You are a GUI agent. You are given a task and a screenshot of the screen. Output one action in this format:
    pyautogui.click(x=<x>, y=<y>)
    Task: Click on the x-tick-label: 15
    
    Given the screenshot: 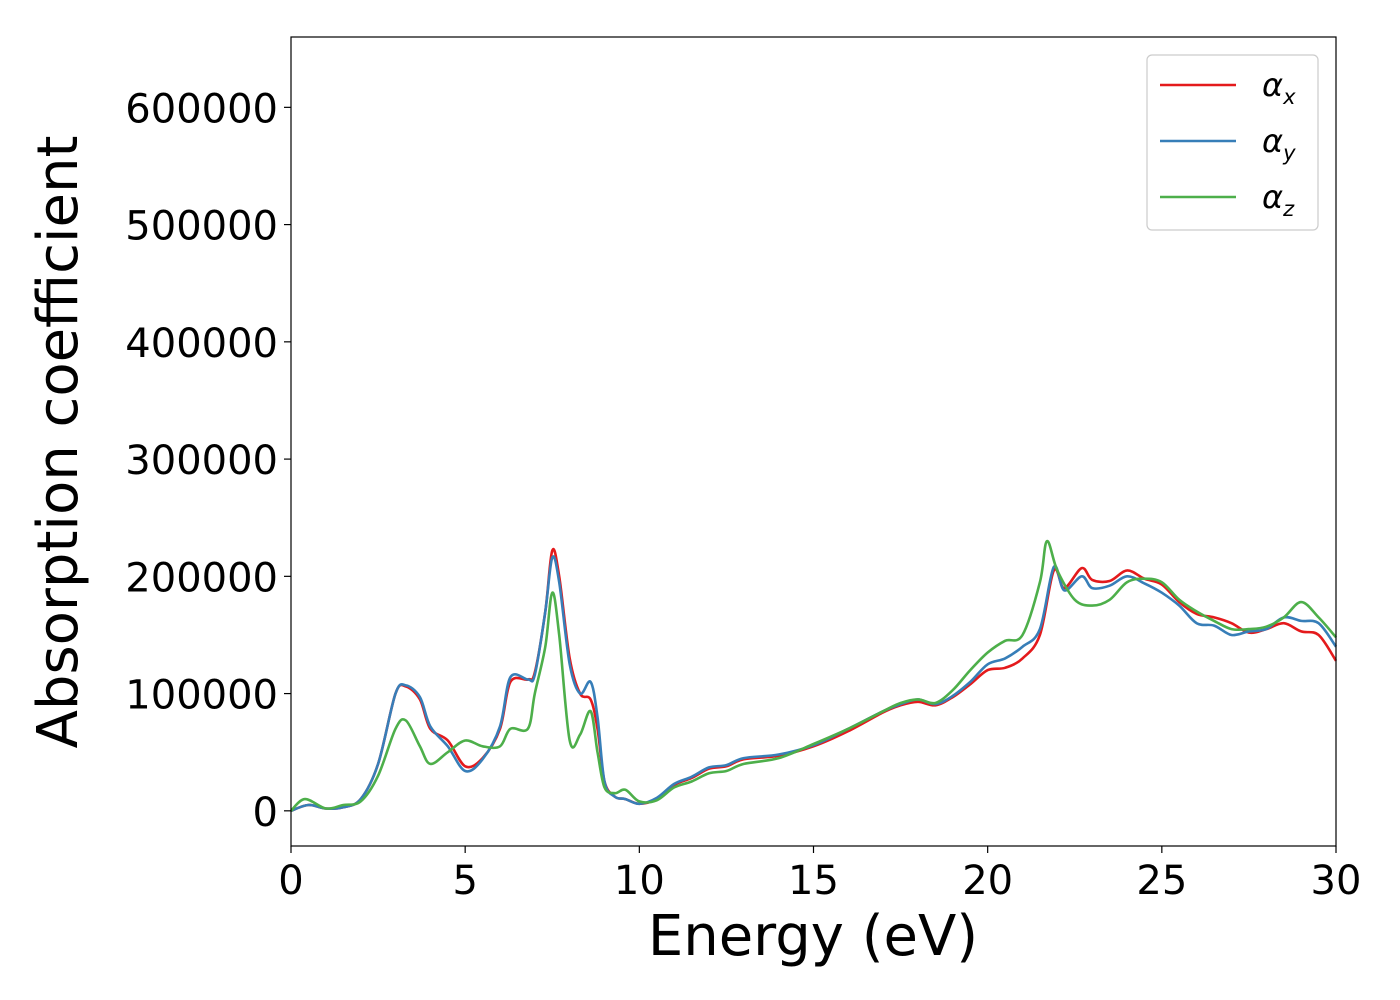 What is the action you would take?
    pyautogui.click(x=813, y=881)
    